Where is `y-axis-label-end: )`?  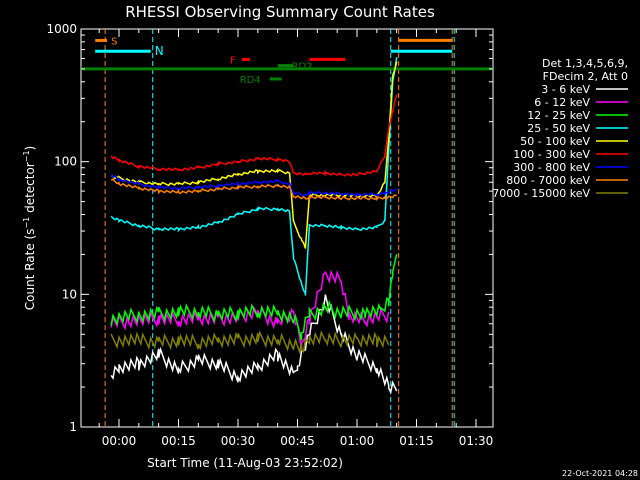
y-axis-label-end: ) is located at coordinates (30, 148).